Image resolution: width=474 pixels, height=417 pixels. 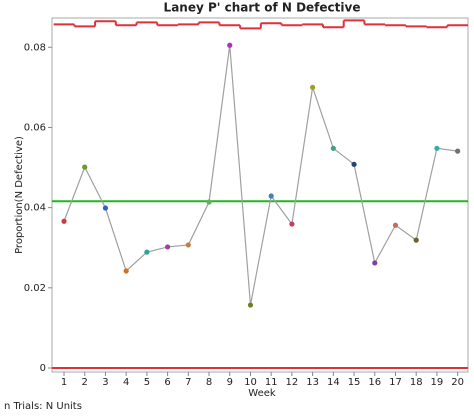 I want to click on x-tick-label: 17, so click(x=395, y=382).